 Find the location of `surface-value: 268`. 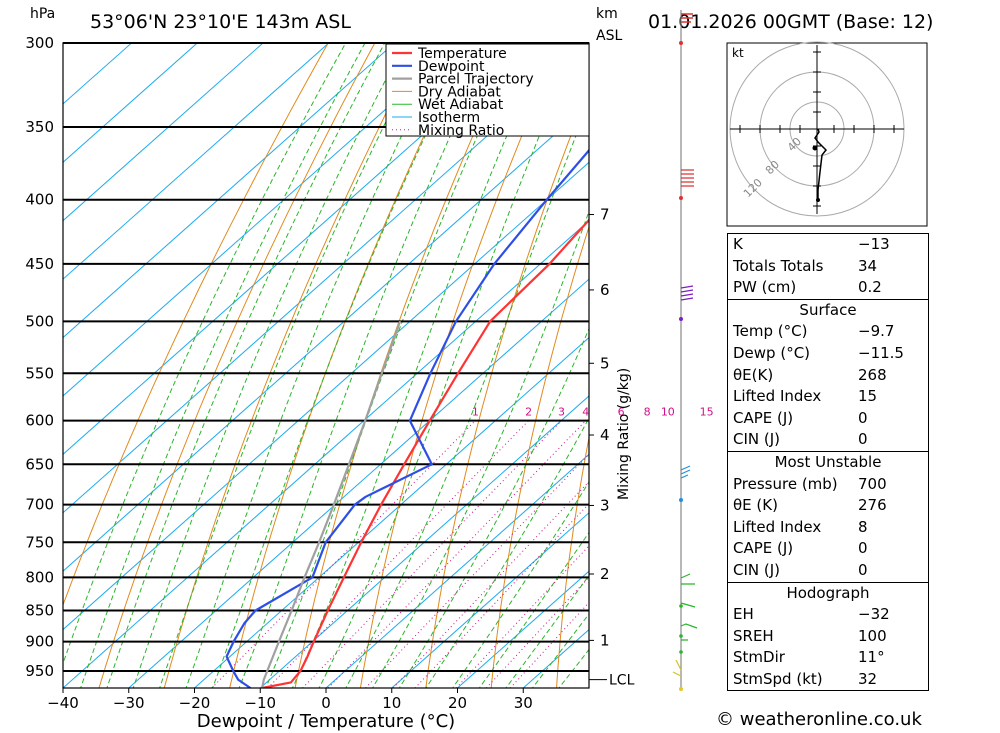

surface-value: 268 is located at coordinates (872, 374).